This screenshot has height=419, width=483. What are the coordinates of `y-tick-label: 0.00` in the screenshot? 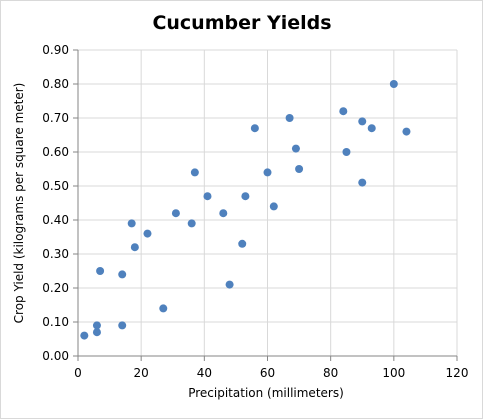 It's located at (55, 356).